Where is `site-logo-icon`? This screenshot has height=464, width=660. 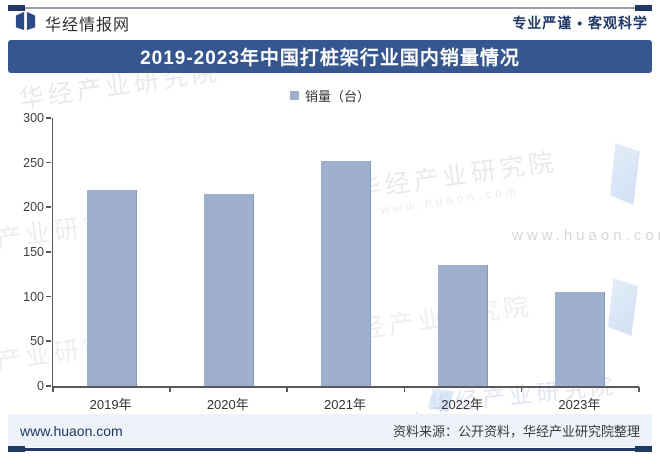 site-logo-icon is located at coordinates (26, 23).